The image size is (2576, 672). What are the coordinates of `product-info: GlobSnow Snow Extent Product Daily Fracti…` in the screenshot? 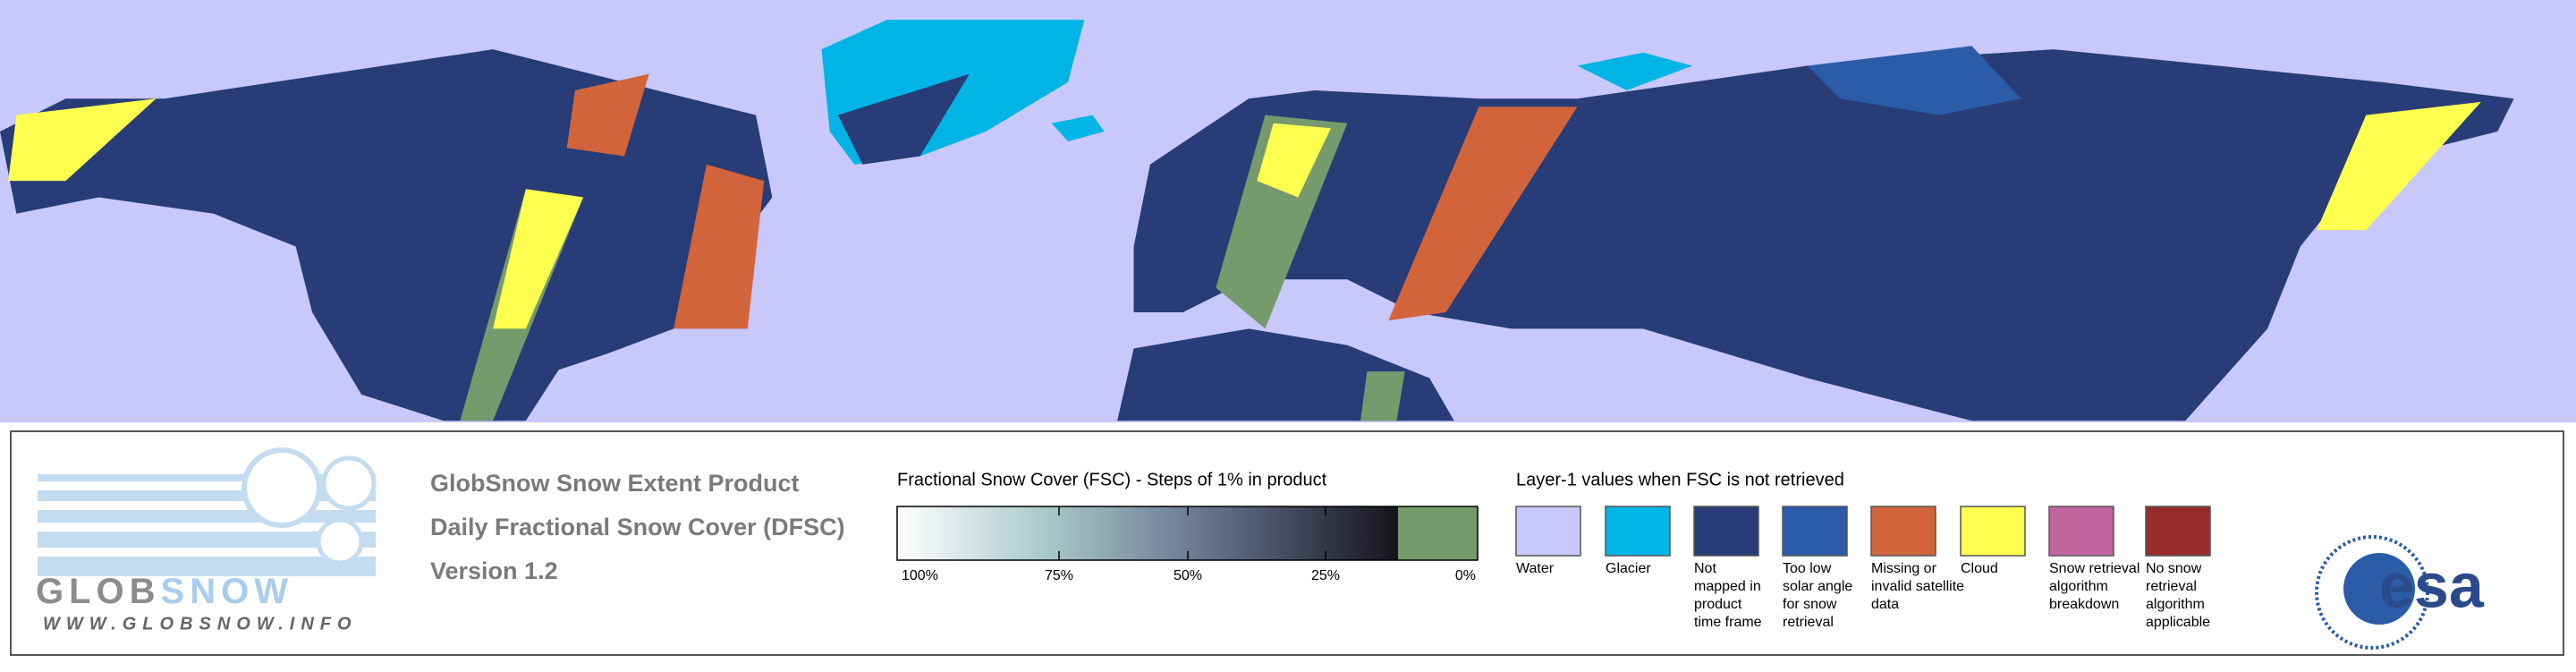 It's located at (637, 527).